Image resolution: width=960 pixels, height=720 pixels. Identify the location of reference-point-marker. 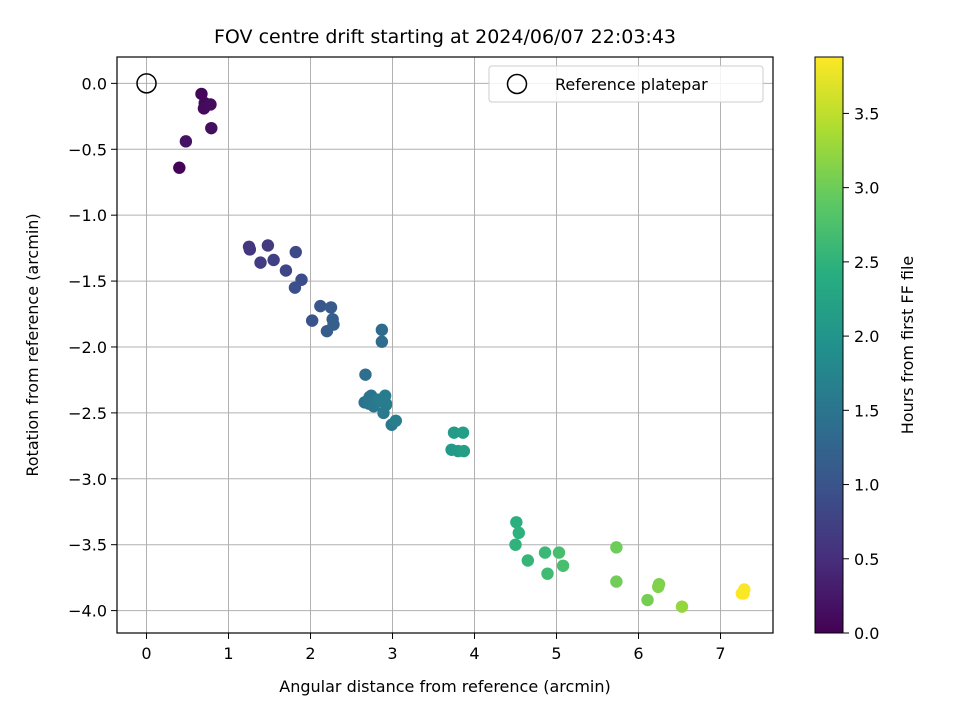
(146, 83).